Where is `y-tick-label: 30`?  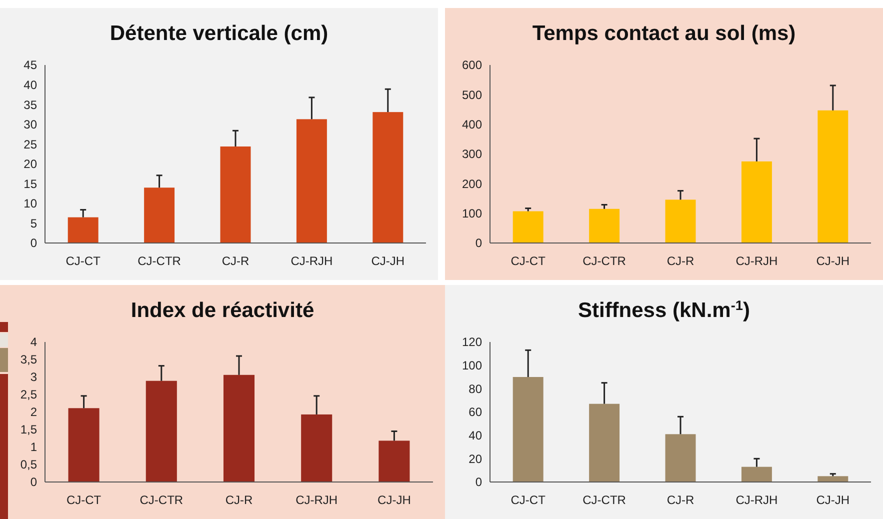 y-tick-label: 30 is located at coordinates (31, 125).